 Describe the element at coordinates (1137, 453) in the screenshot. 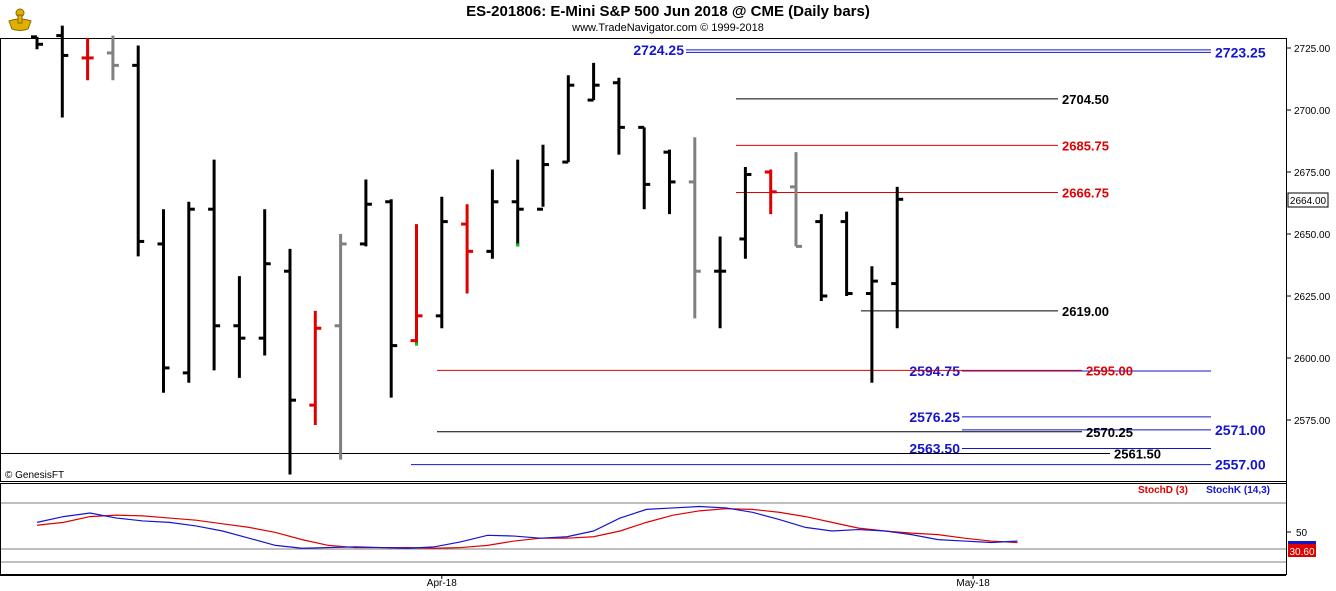

I see `level-label-2561.50: 2561.50` at that location.